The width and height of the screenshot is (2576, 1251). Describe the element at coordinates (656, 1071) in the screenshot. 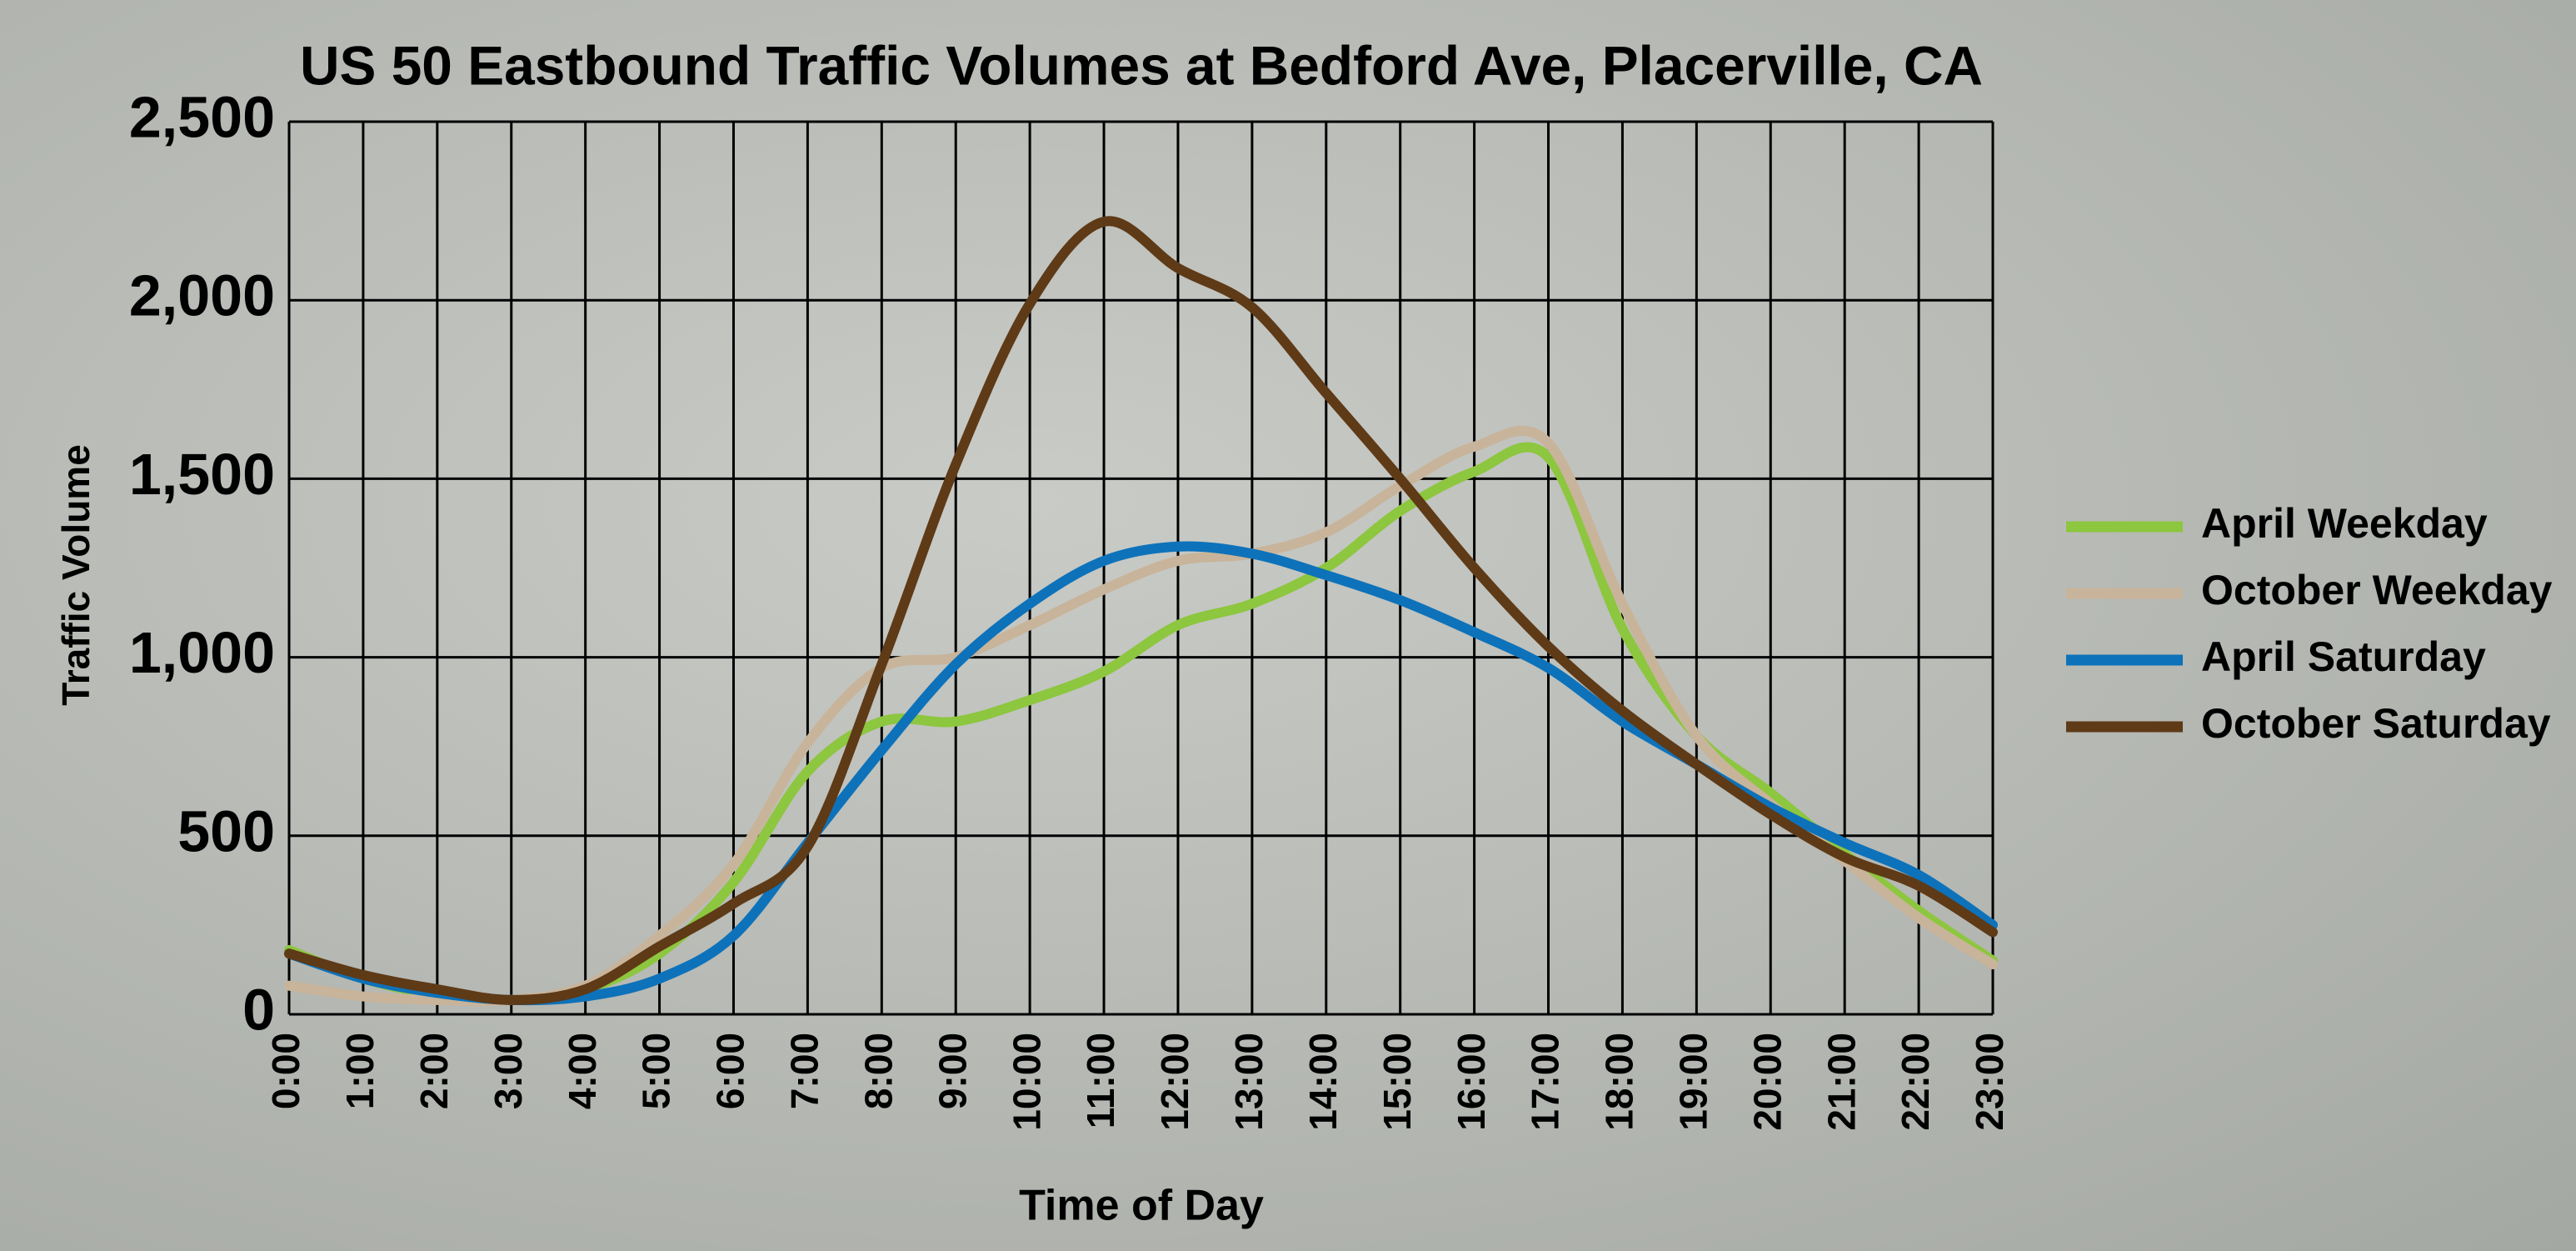

I see `x-tick-label: 5:00` at that location.